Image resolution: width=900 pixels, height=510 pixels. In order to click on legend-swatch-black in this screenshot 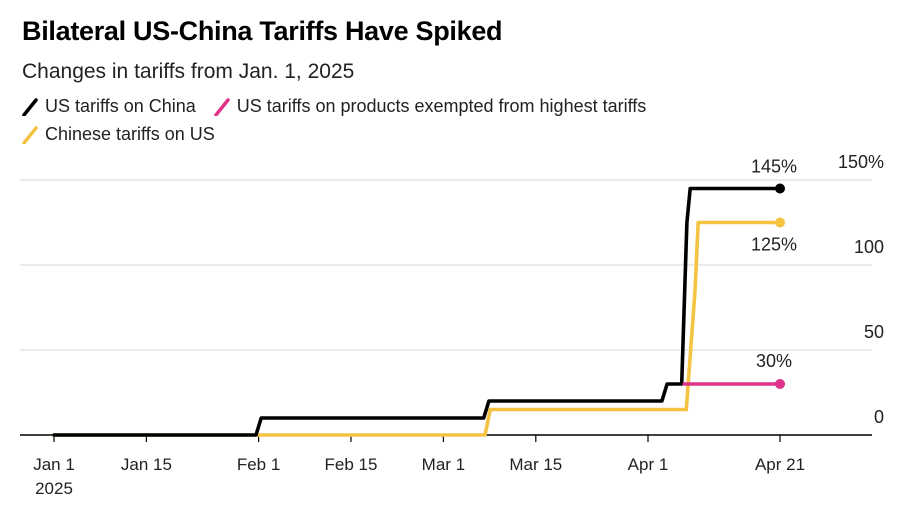, I will do `click(30, 106)`.